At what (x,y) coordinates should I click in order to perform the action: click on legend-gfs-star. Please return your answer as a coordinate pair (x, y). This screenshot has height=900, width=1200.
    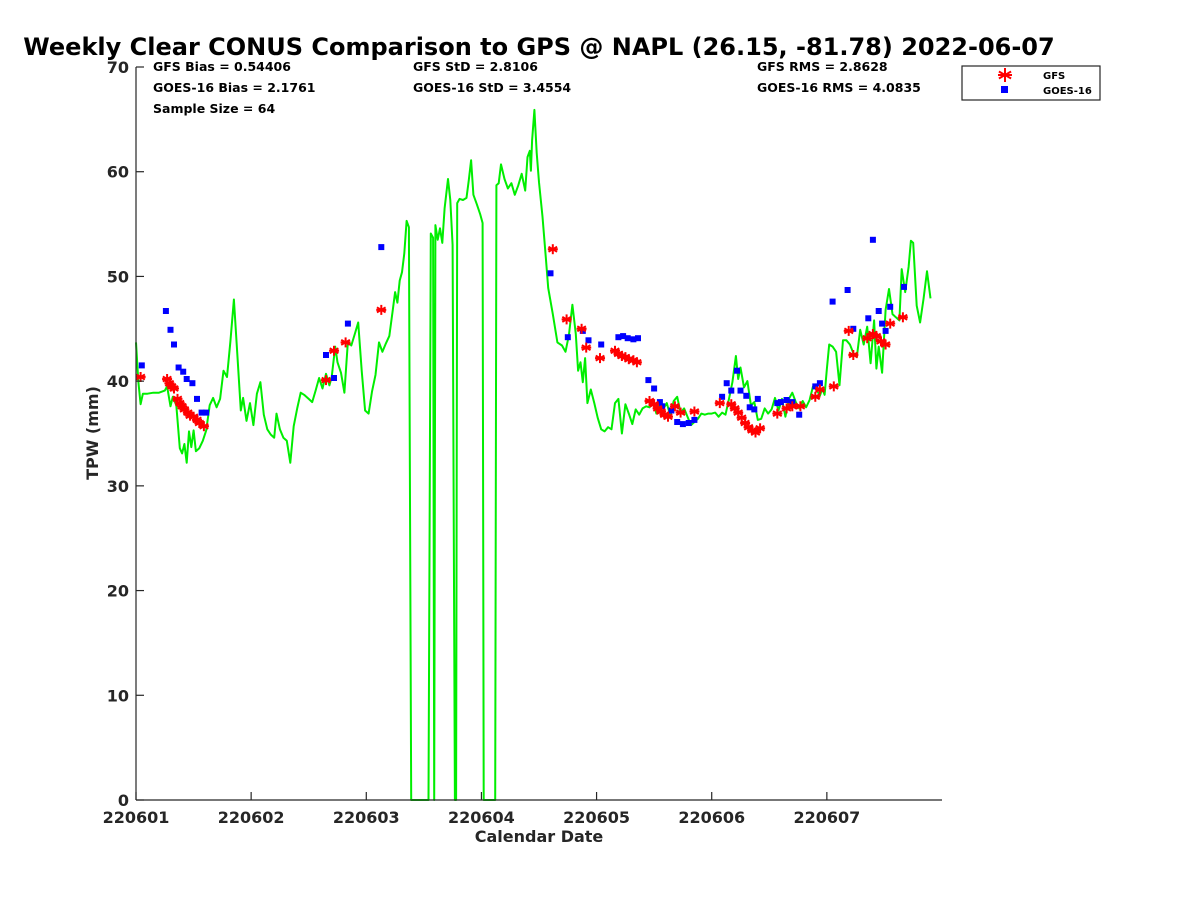
    Looking at the image, I should click on (1005, 75).